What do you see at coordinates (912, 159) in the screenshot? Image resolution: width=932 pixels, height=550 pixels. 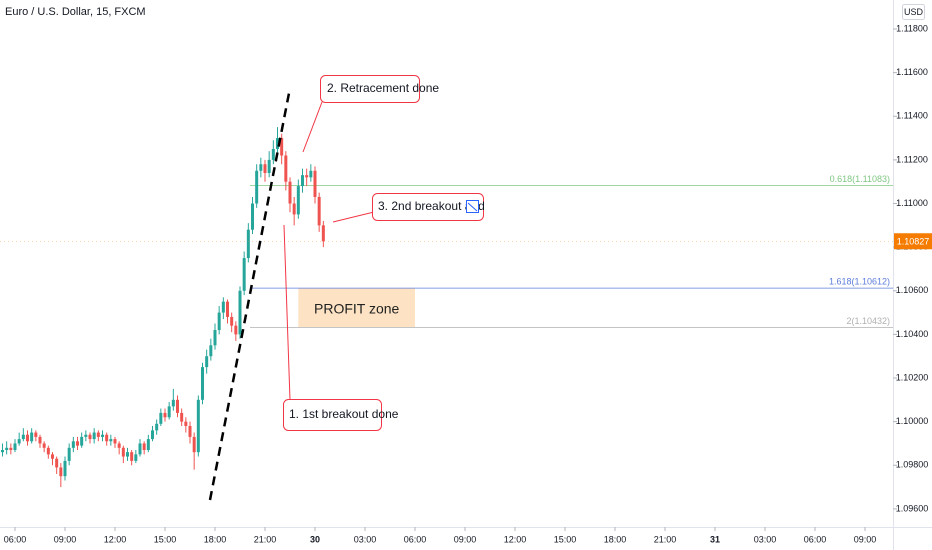 I see `y-tick-label: 1.11200` at bounding box center [912, 159].